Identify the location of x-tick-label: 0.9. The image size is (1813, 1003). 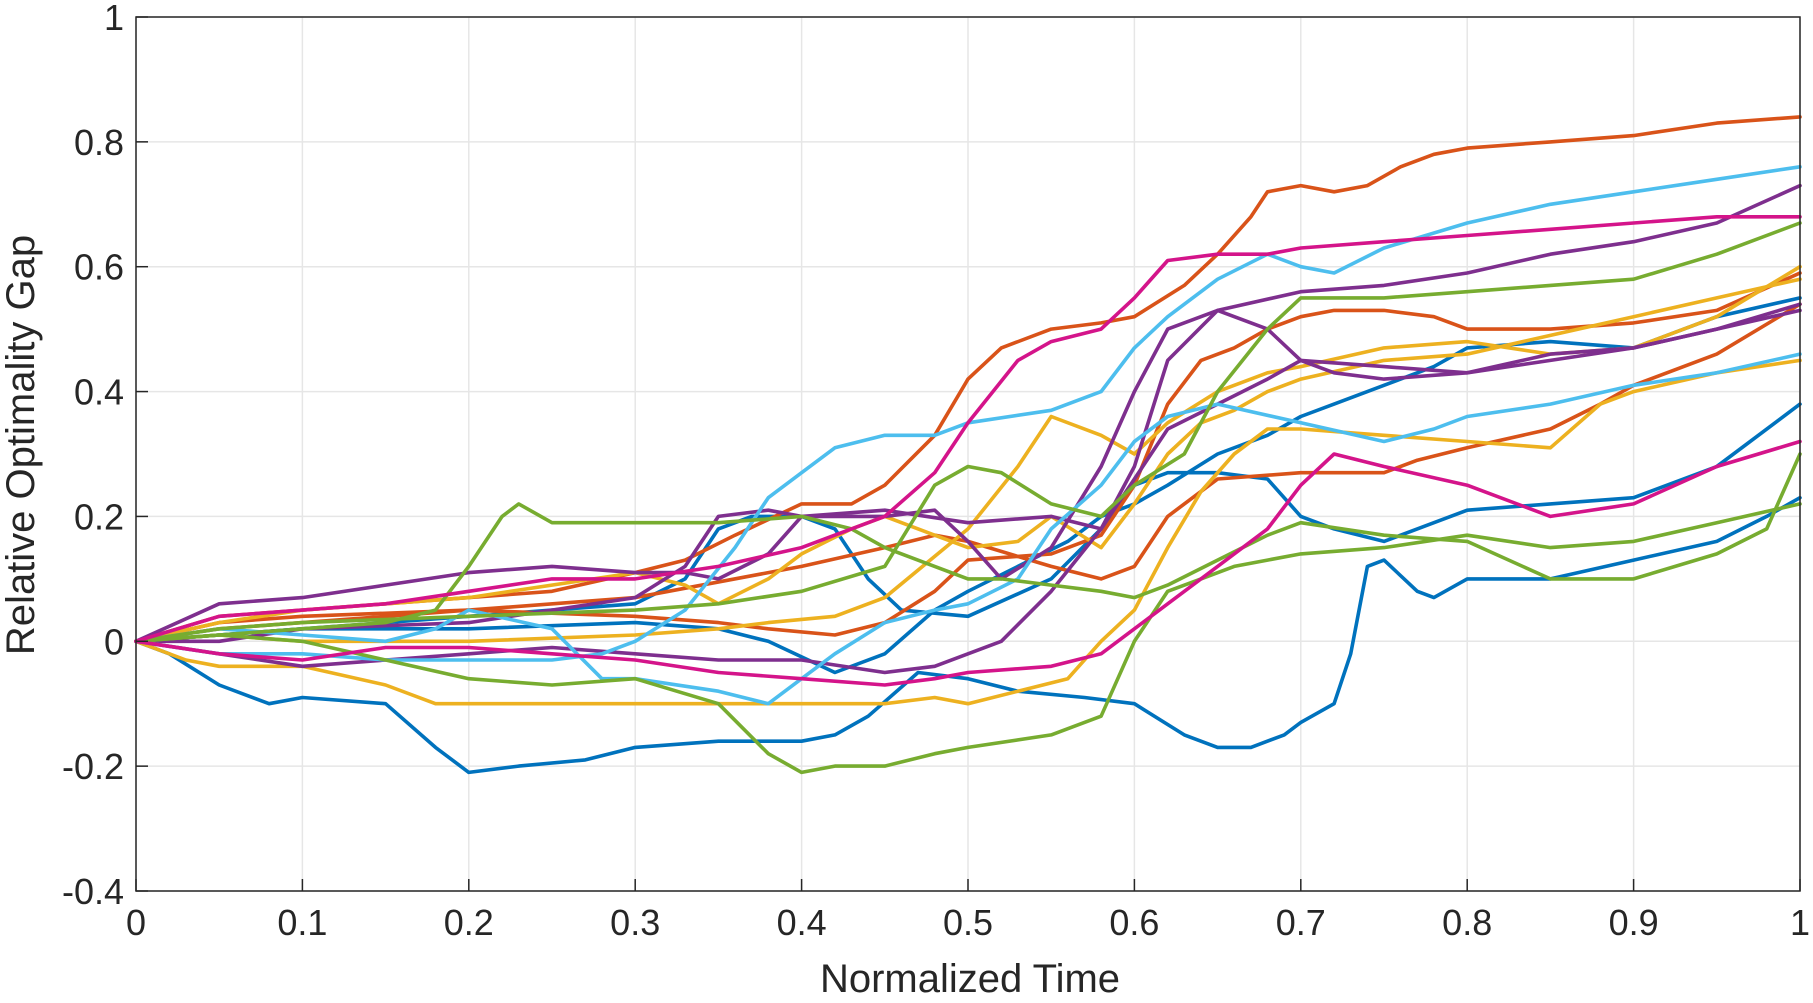
(1634, 922).